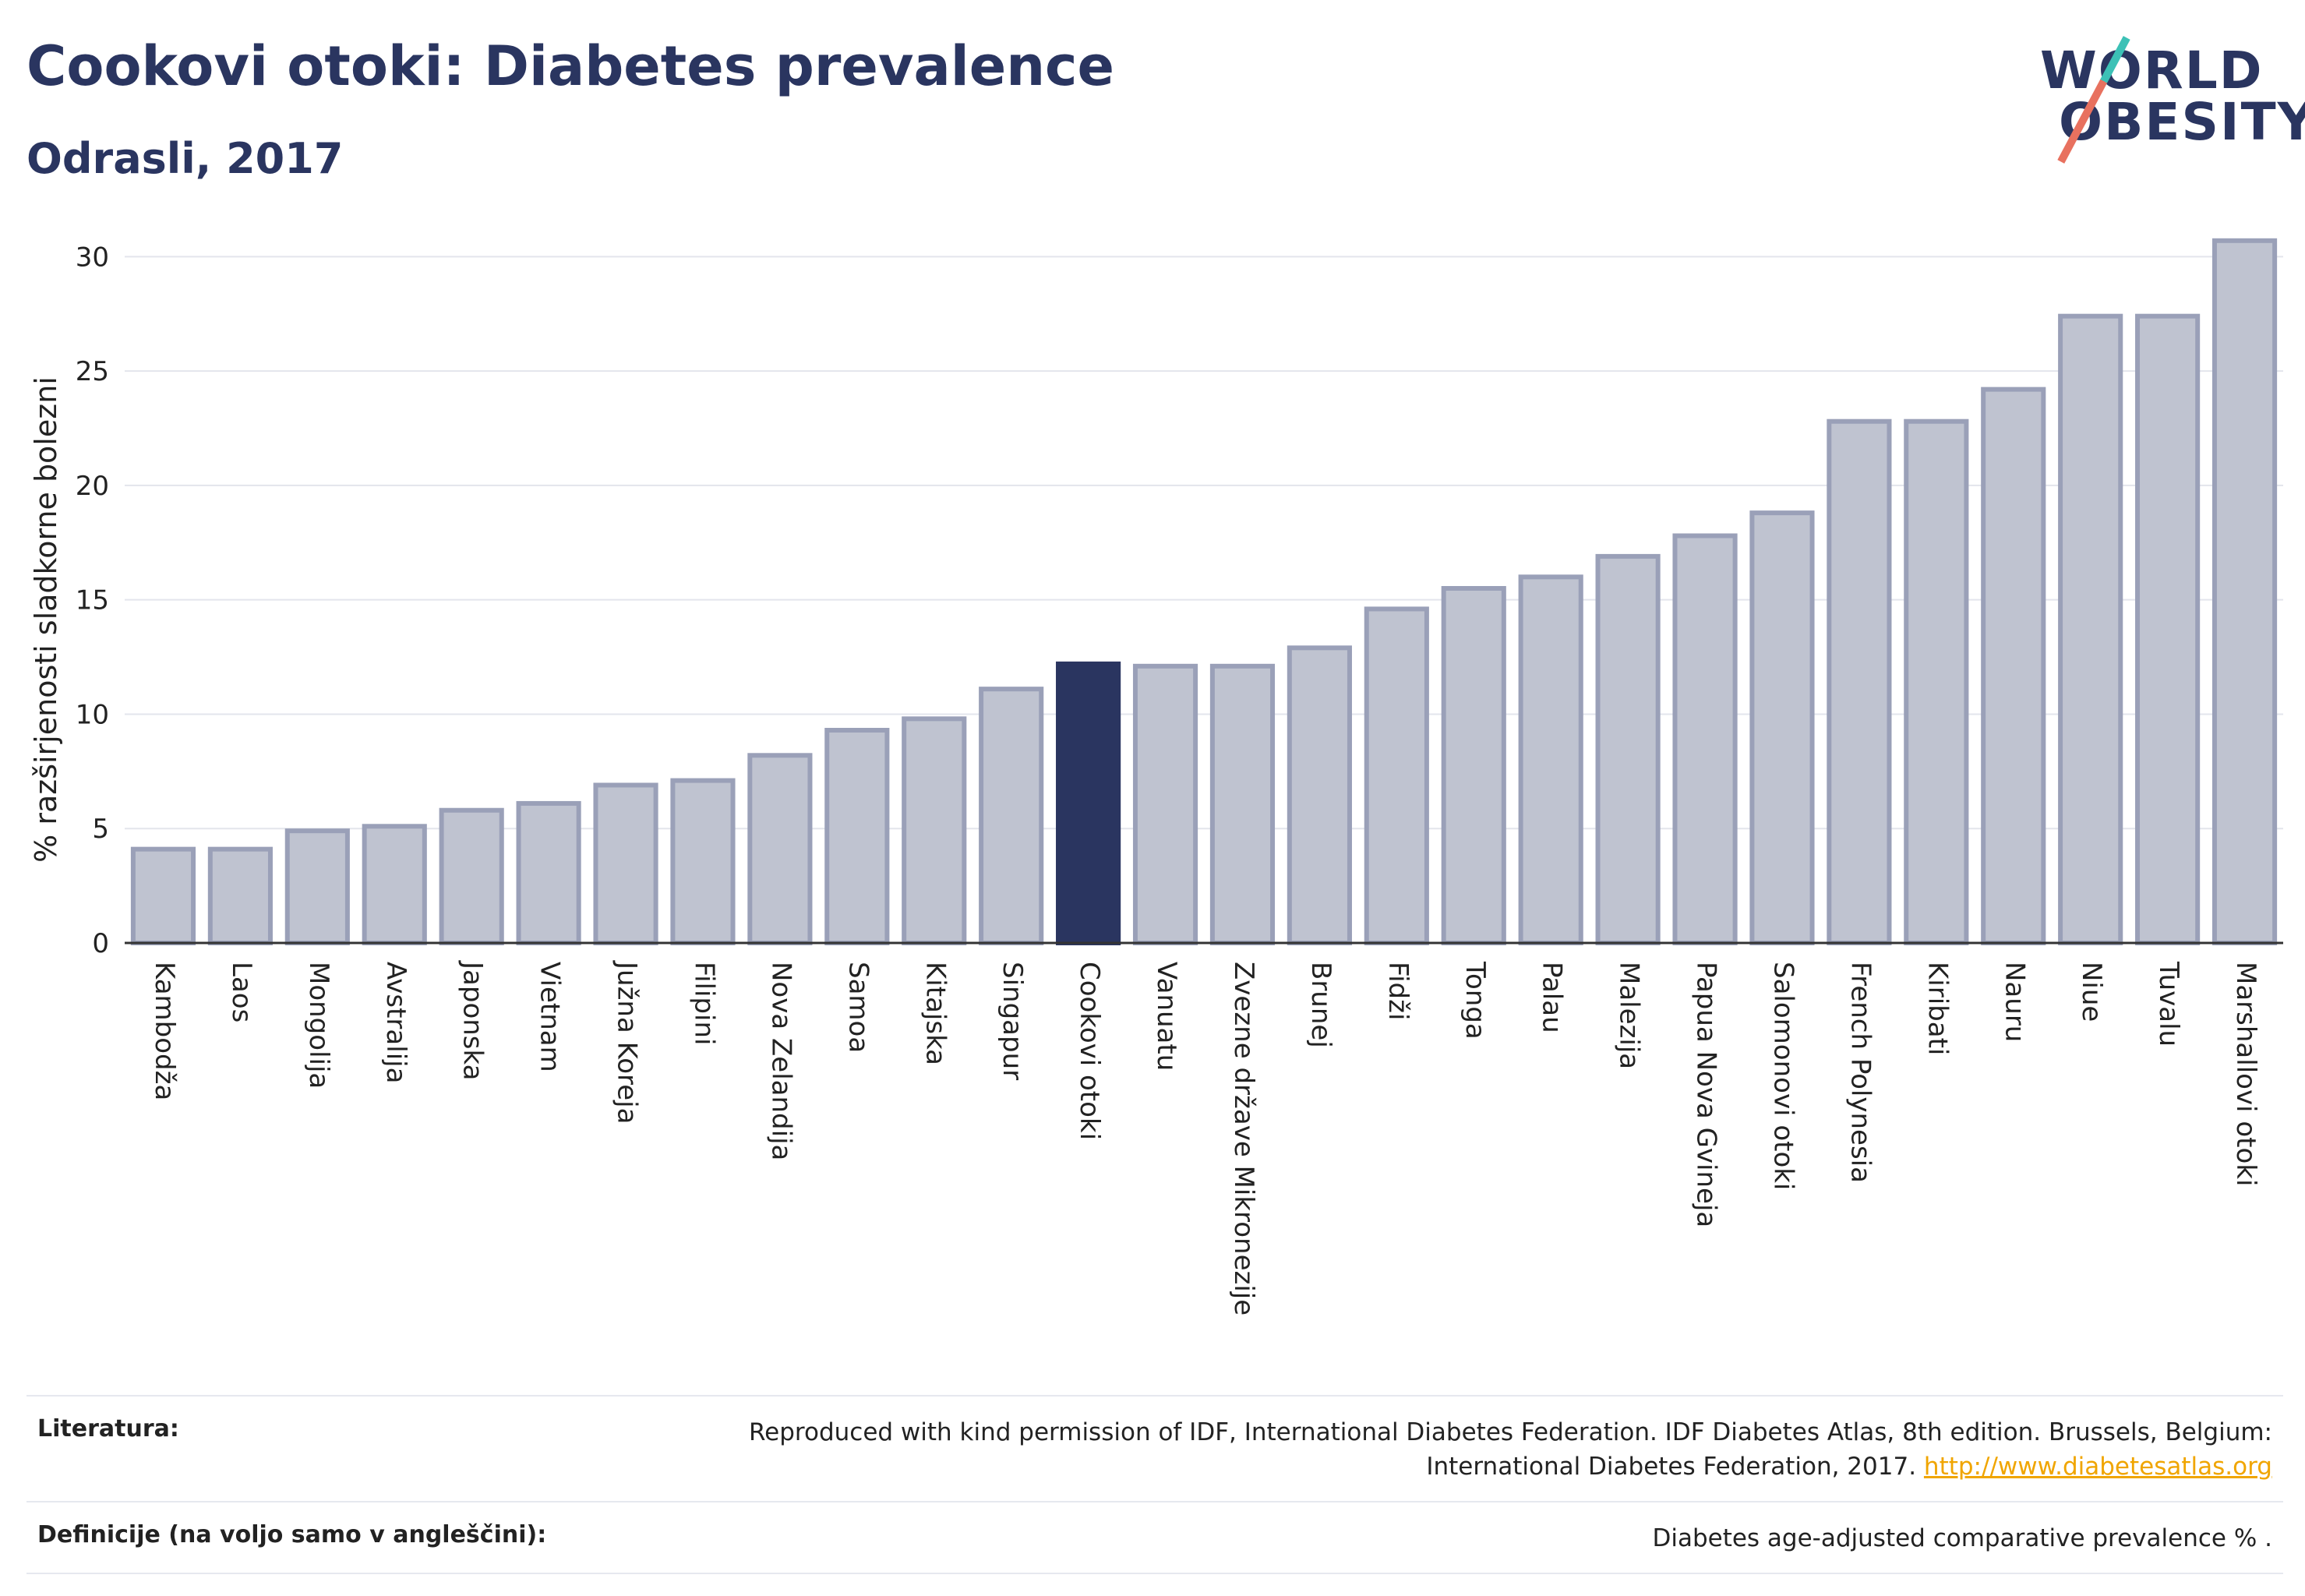  Describe the element at coordinates (1629, 1015) in the screenshot. I see `x-tick-label: Malezija` at that location.